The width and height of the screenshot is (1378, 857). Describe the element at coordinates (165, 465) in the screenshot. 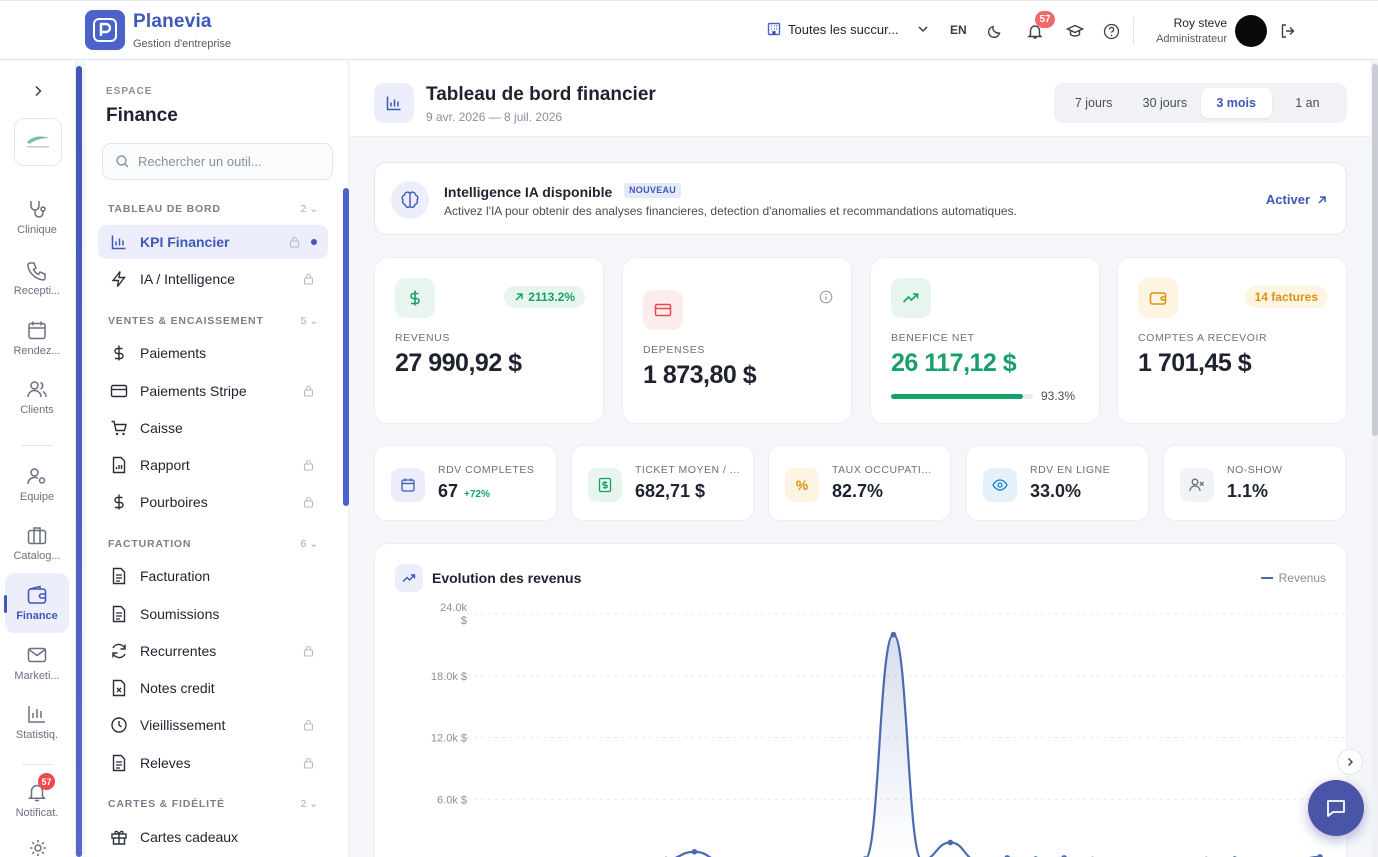

I see `sidebar-item-label: Rapport` at that location.